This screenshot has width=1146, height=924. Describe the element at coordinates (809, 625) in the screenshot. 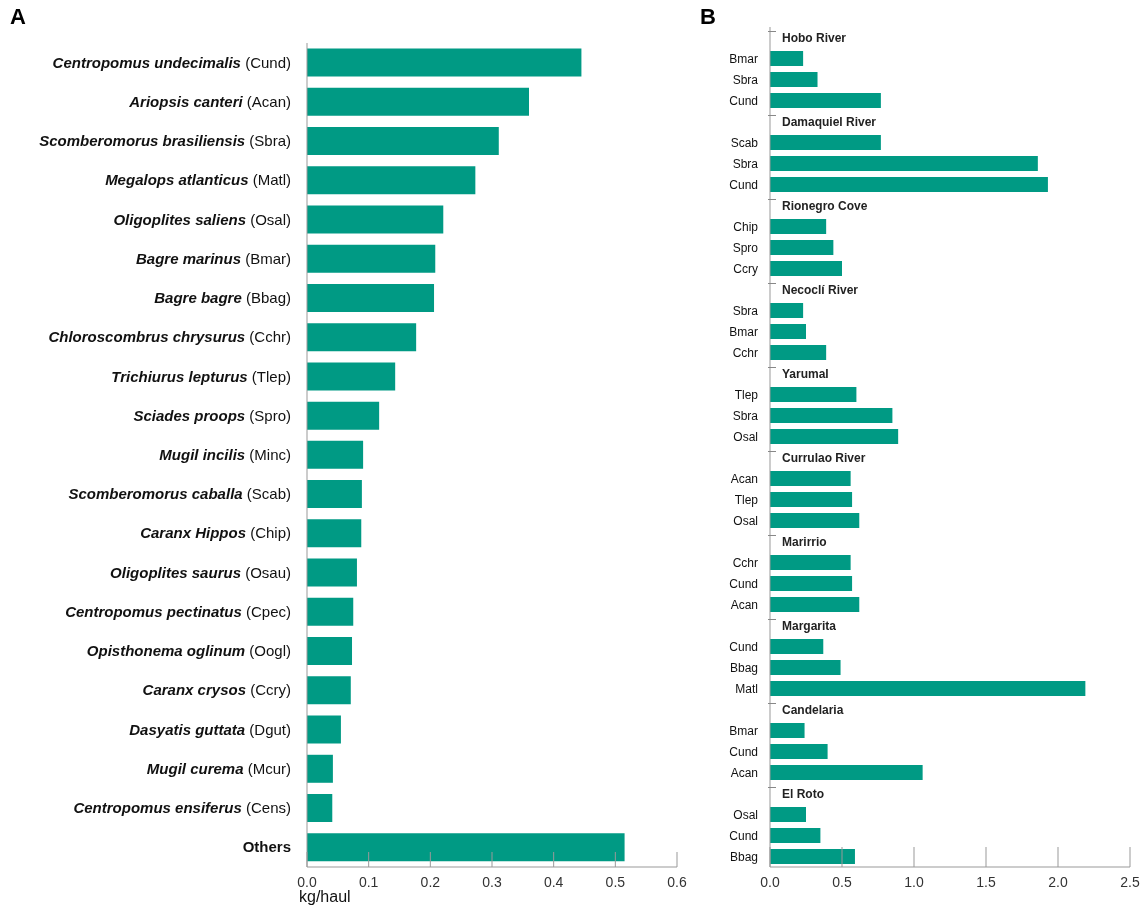

I see `annotation: Margarita` at that location.